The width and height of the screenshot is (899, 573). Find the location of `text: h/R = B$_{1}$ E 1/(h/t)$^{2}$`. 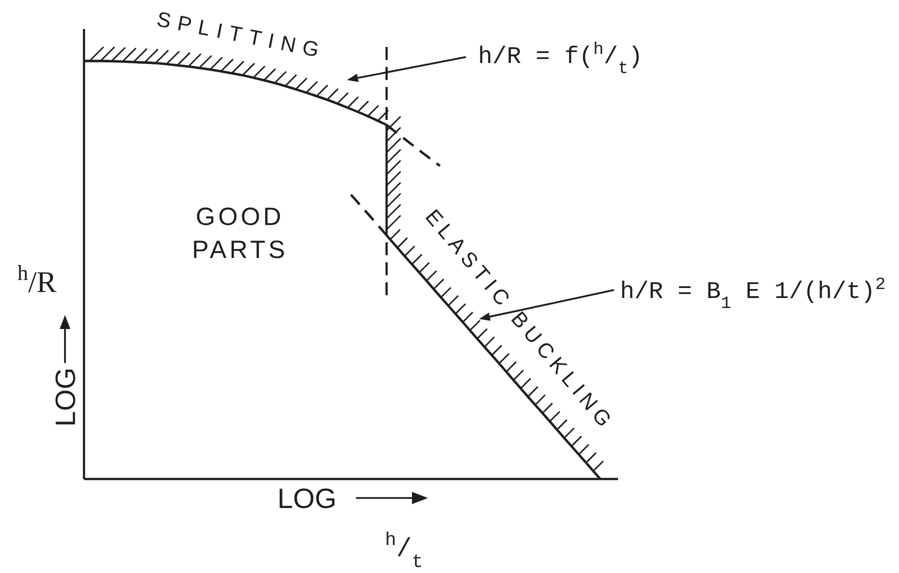

text: h/R = B$_{1}$ E 1/(h/t)$^{2}$ is located at coordinates (753, 295).